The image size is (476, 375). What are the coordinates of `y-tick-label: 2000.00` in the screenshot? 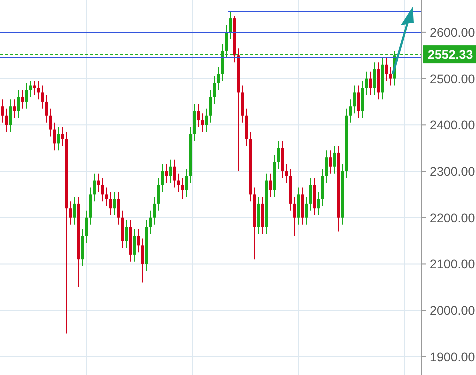 It's located at (453, 311).